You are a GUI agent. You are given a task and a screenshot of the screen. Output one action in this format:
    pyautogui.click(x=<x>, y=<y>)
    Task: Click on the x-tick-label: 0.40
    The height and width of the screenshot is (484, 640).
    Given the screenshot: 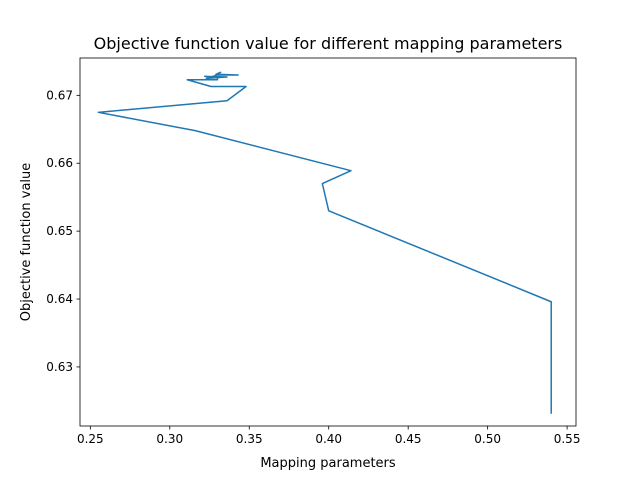 What is the action you would take?
    pyautogui.click(x=328, y=439)
    